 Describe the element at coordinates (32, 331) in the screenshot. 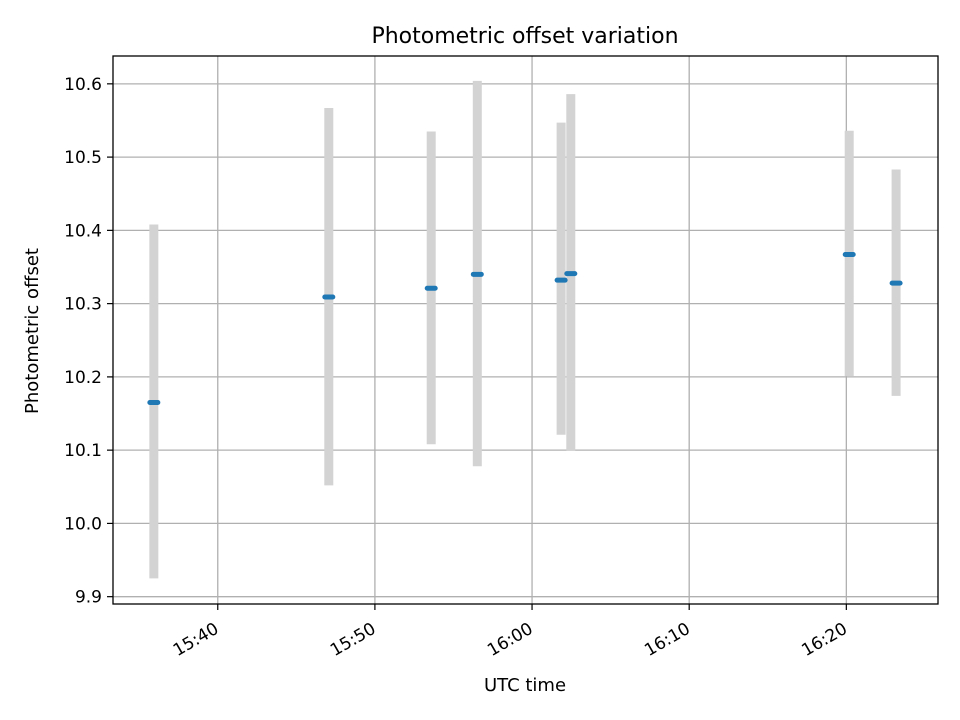

I see `y-axis-label: Photometric offset` at that location.